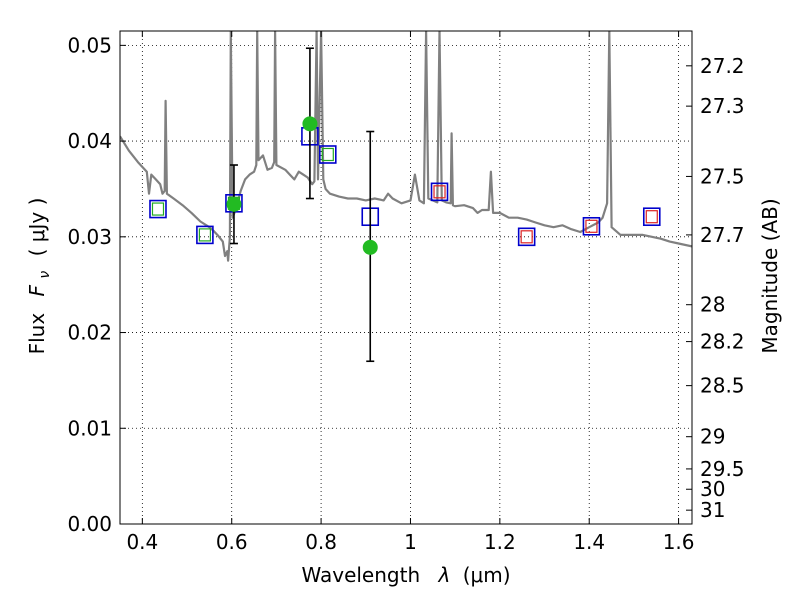 This screenshot has width=800, height=600. Describe the element at coordinates (770, 275) in the screenshot. I see `y2-axis-label: Magnitude (AB)` at that location.